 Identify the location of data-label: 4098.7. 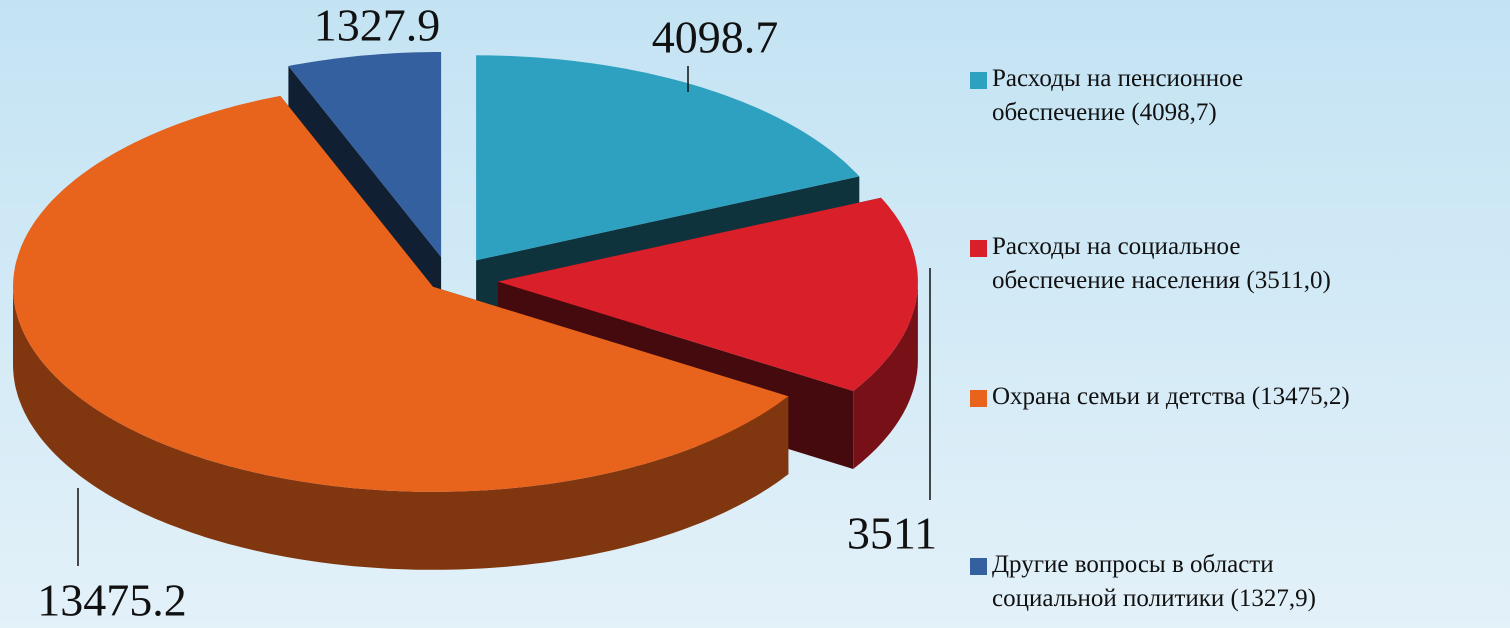
(715, 37).